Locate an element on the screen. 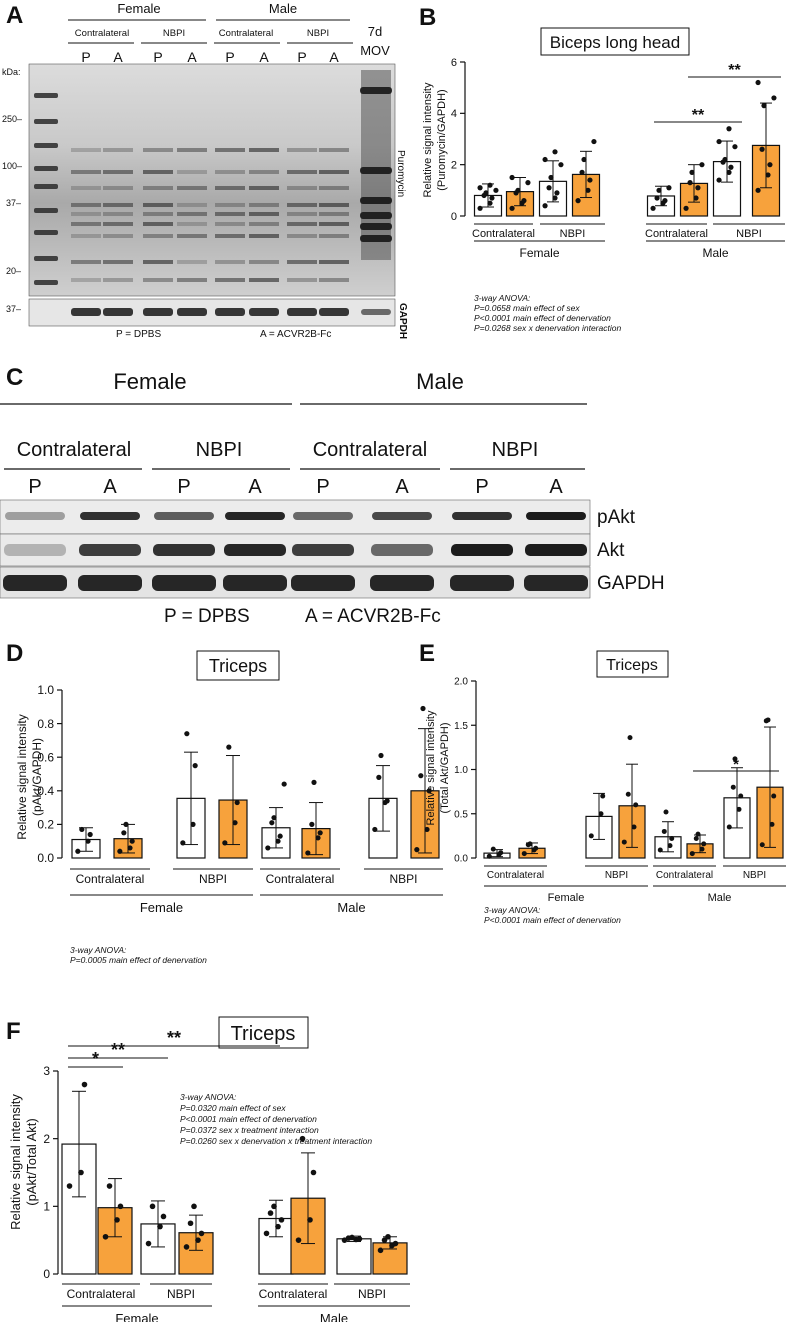 This screenshot has width=790, height=1322. chart-d-ylabel-1: Relative signal intensity is located at coordinates (22, 776).